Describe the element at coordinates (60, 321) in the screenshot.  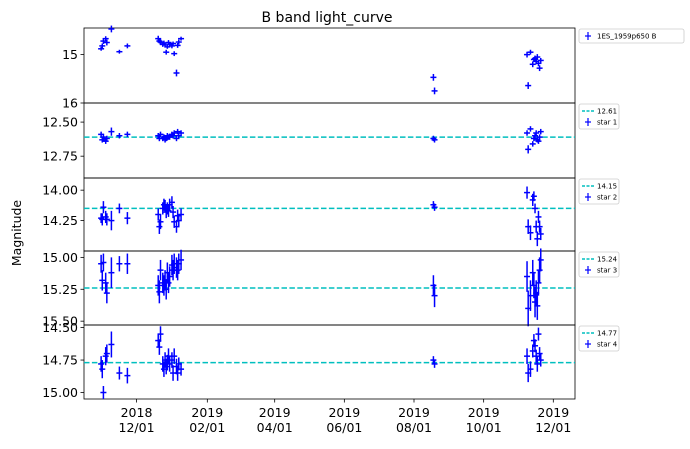
I see `y-tick-label: 15.50` at that location.